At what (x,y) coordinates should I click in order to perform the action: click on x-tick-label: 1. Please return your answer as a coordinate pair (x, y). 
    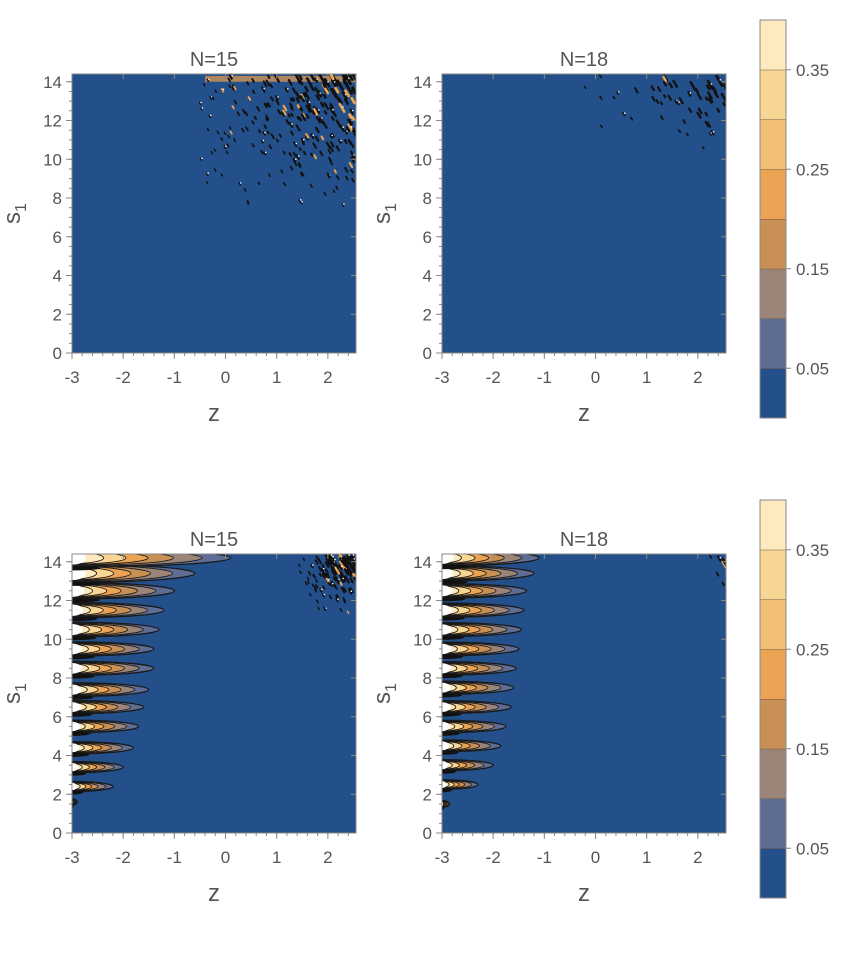
    Looking at the image, I should click on (276, 377).